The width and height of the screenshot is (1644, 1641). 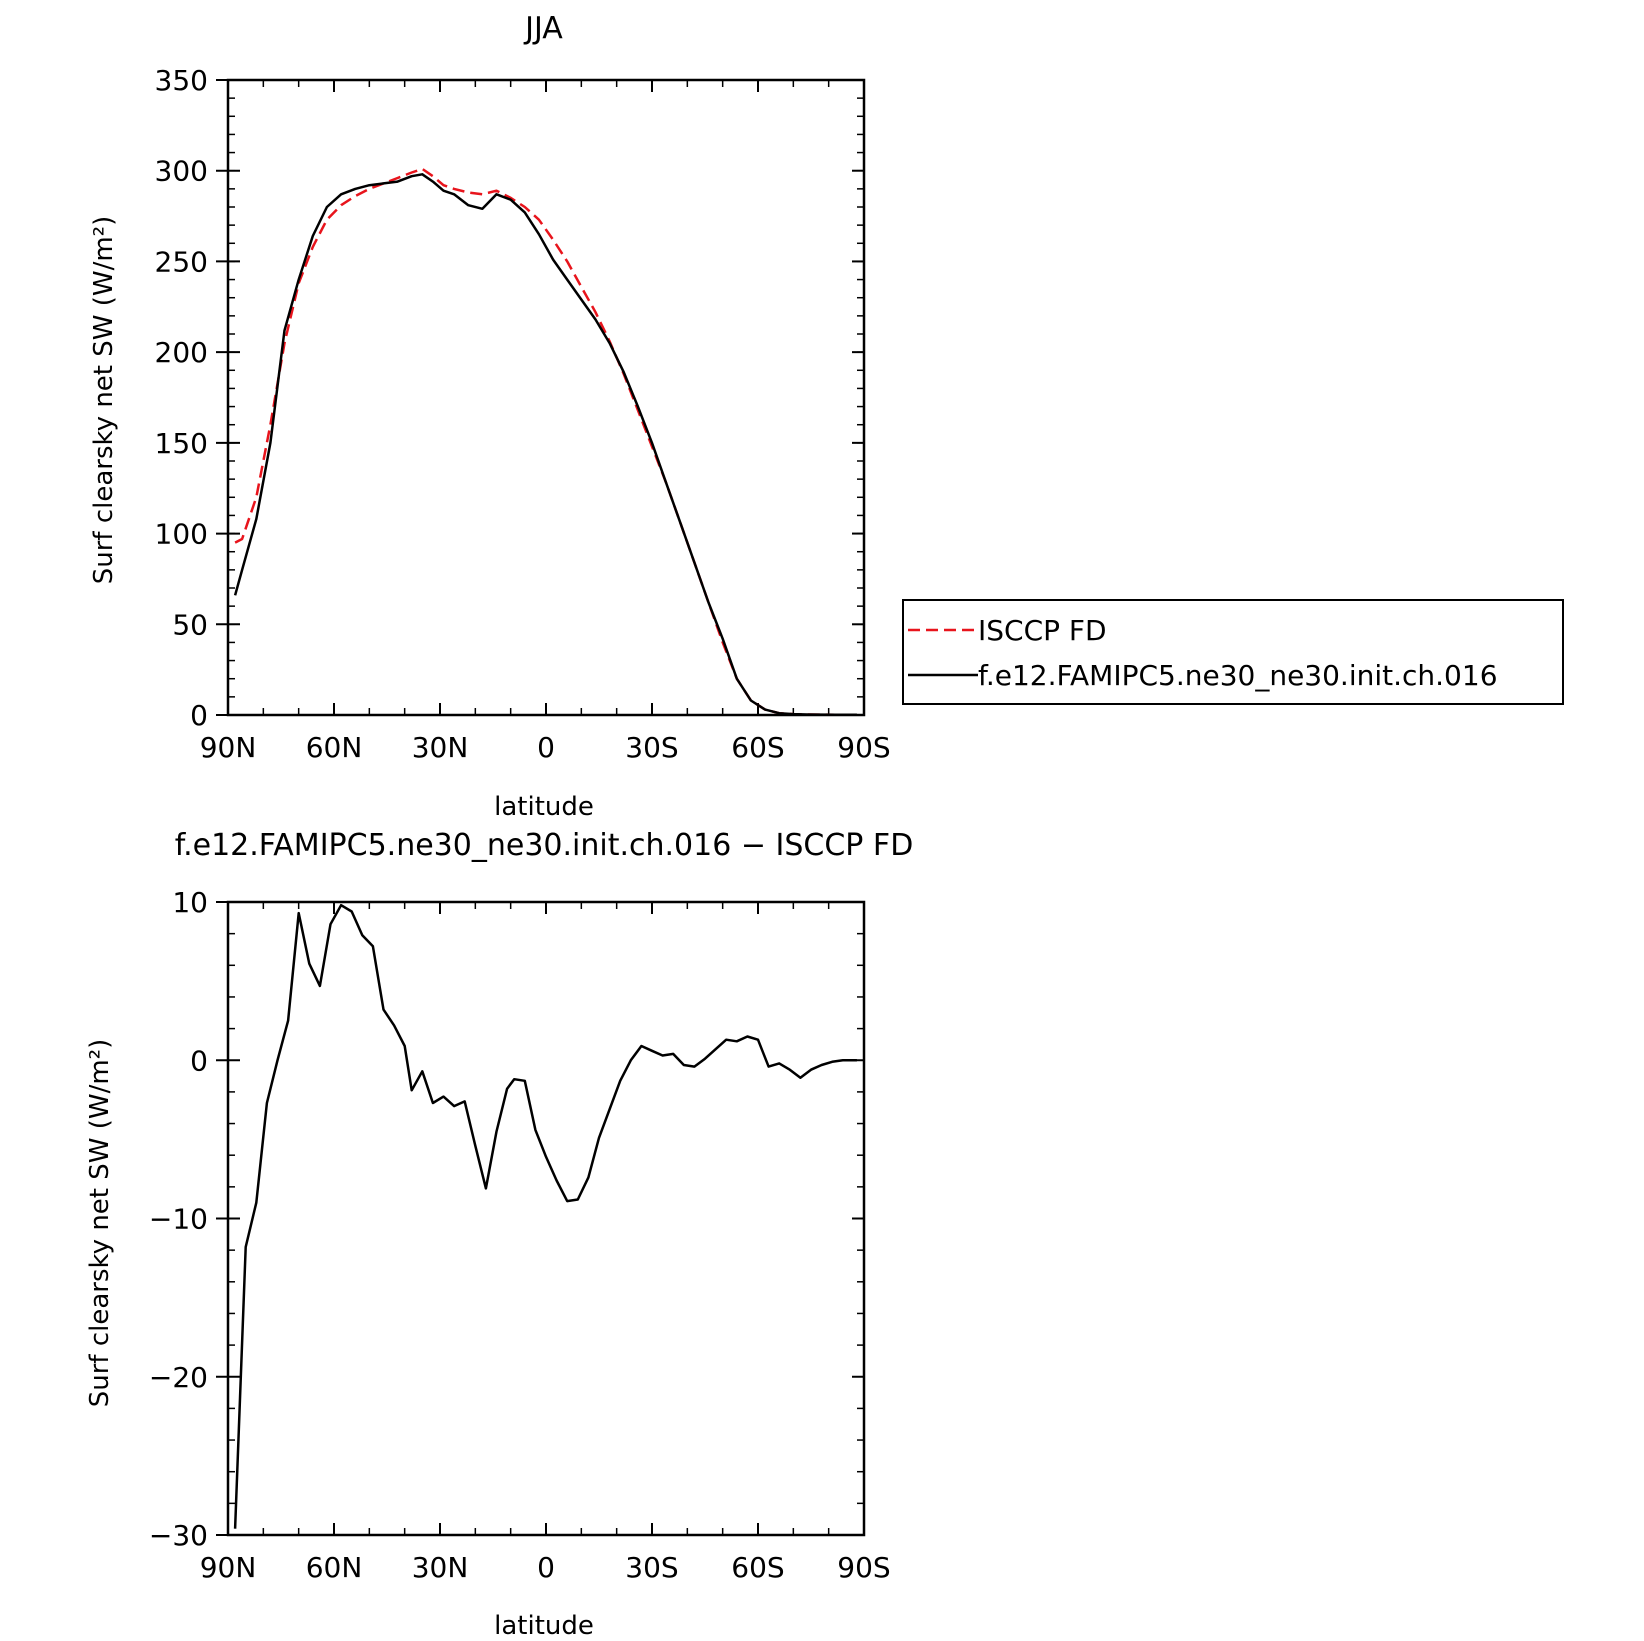 What do you see at coordinates (1238, 675) in the screenshot?
I see `legend-label-model: f.e12.FAMIPC5.ne30_ne30.init.ch.016` at bounding box center [1238, 675].